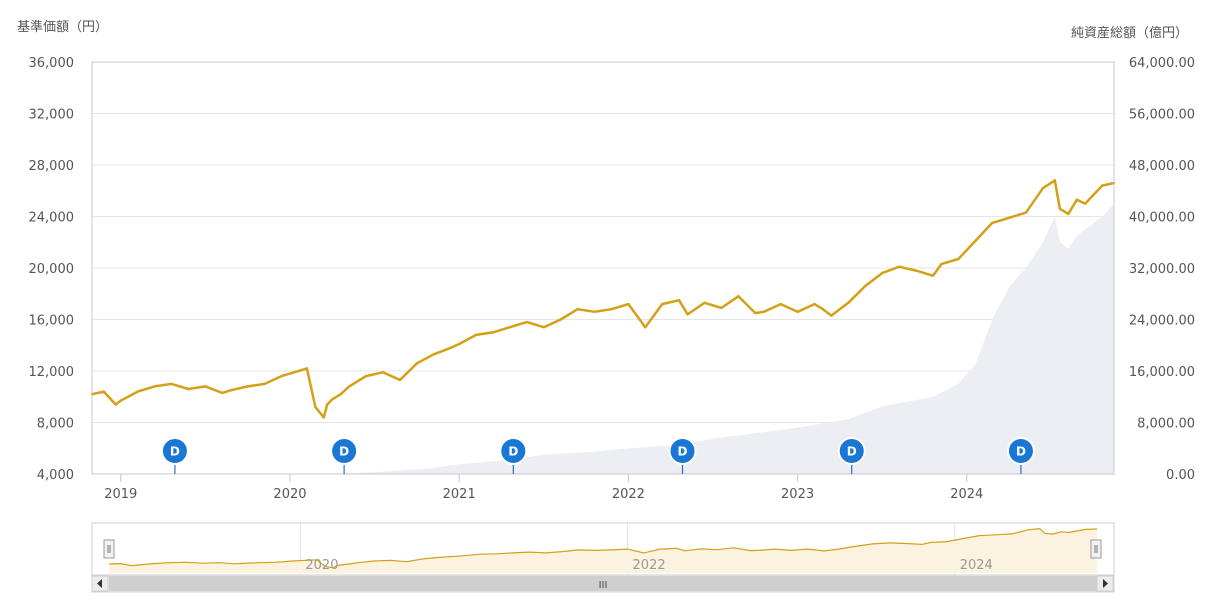 This screenshot has width=1225, height=609. What do you see at coordinates (52, 372) in the screenshot?
I see `left-tick-label: 12,000` at bounding box center [52, 372].